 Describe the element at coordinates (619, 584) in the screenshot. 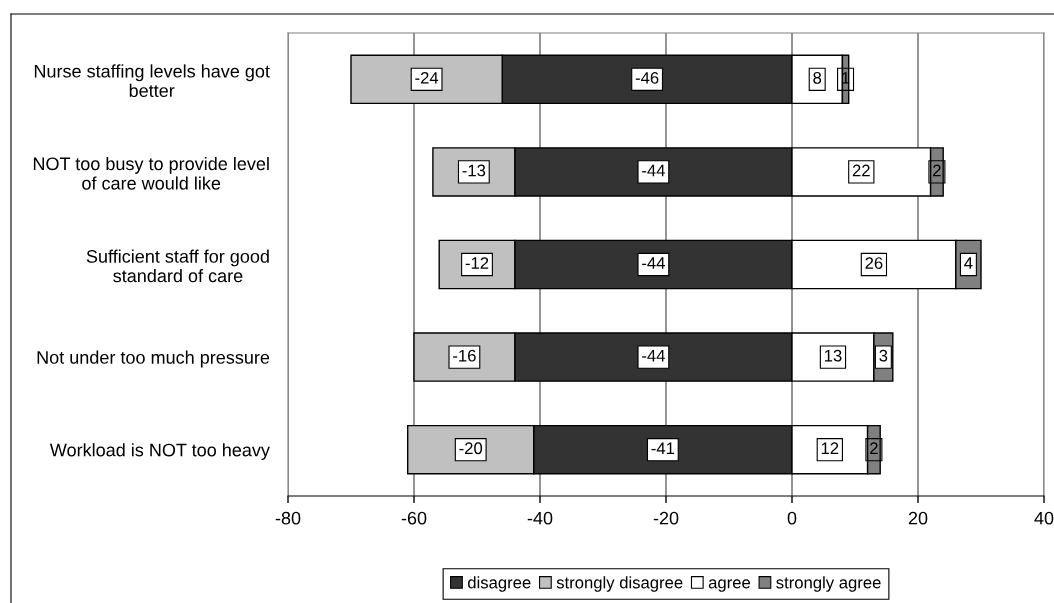

I see `legend-label: strongly disagree` at that location.